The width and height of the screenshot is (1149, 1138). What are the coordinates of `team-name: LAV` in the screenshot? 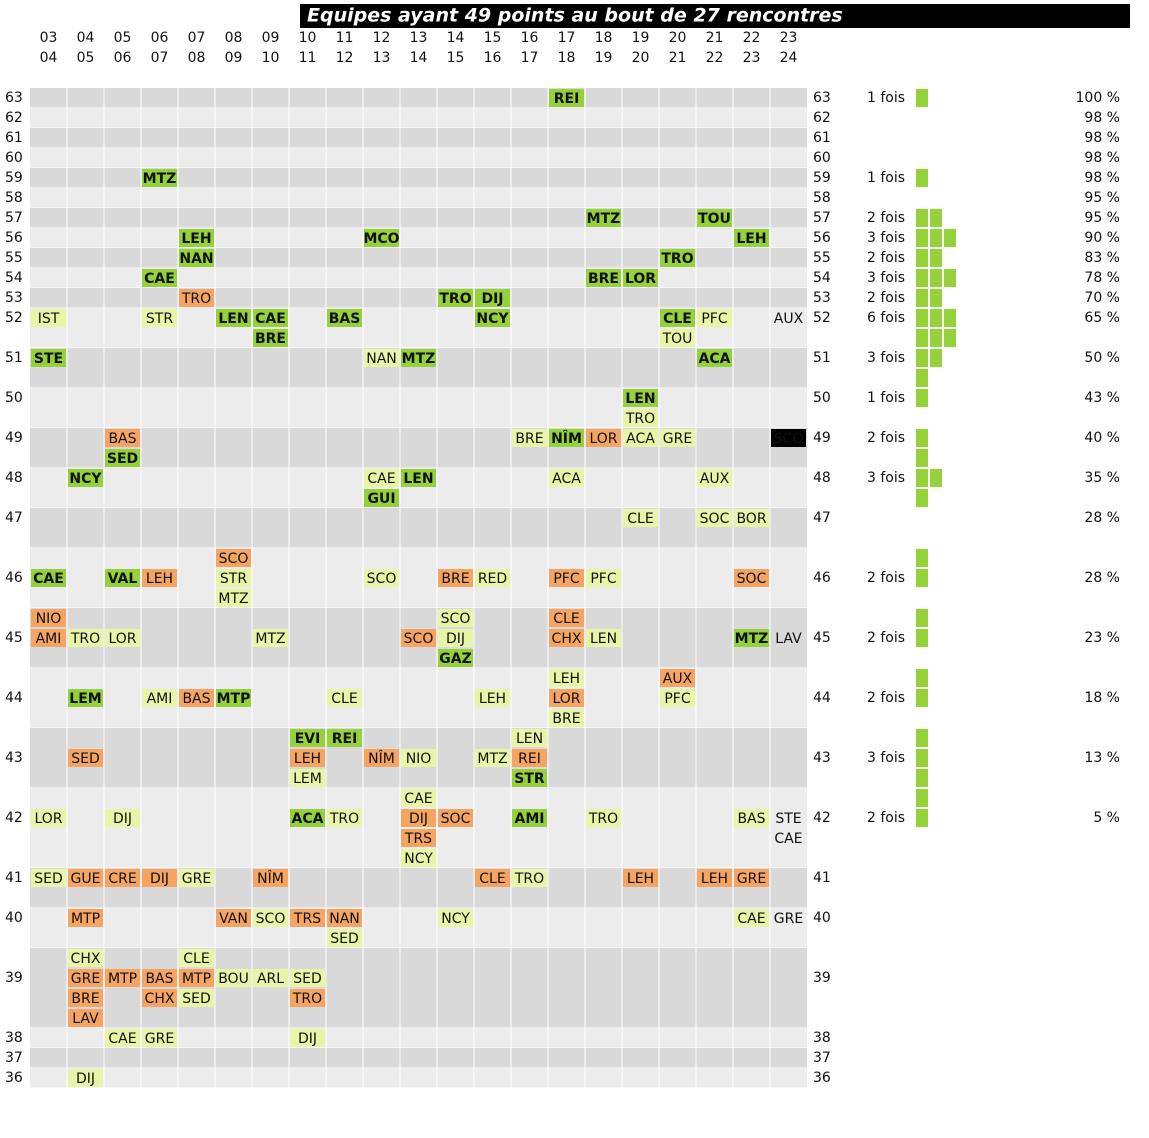 It's located at (85, 1019).